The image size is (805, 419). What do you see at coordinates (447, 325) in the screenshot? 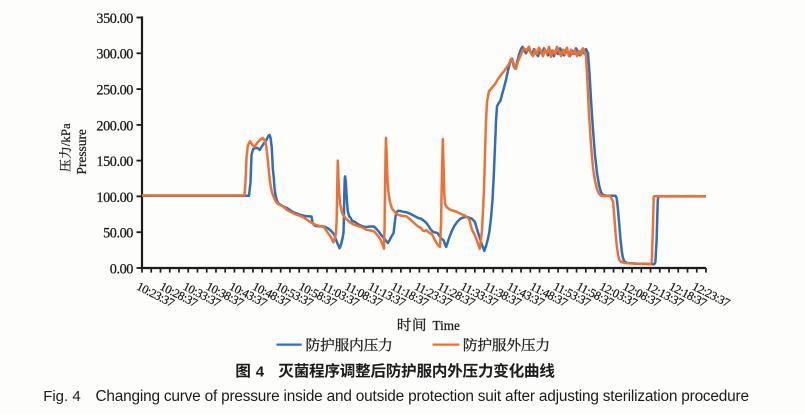
I see `svg-text: Time` at bounding box center [447, 325].